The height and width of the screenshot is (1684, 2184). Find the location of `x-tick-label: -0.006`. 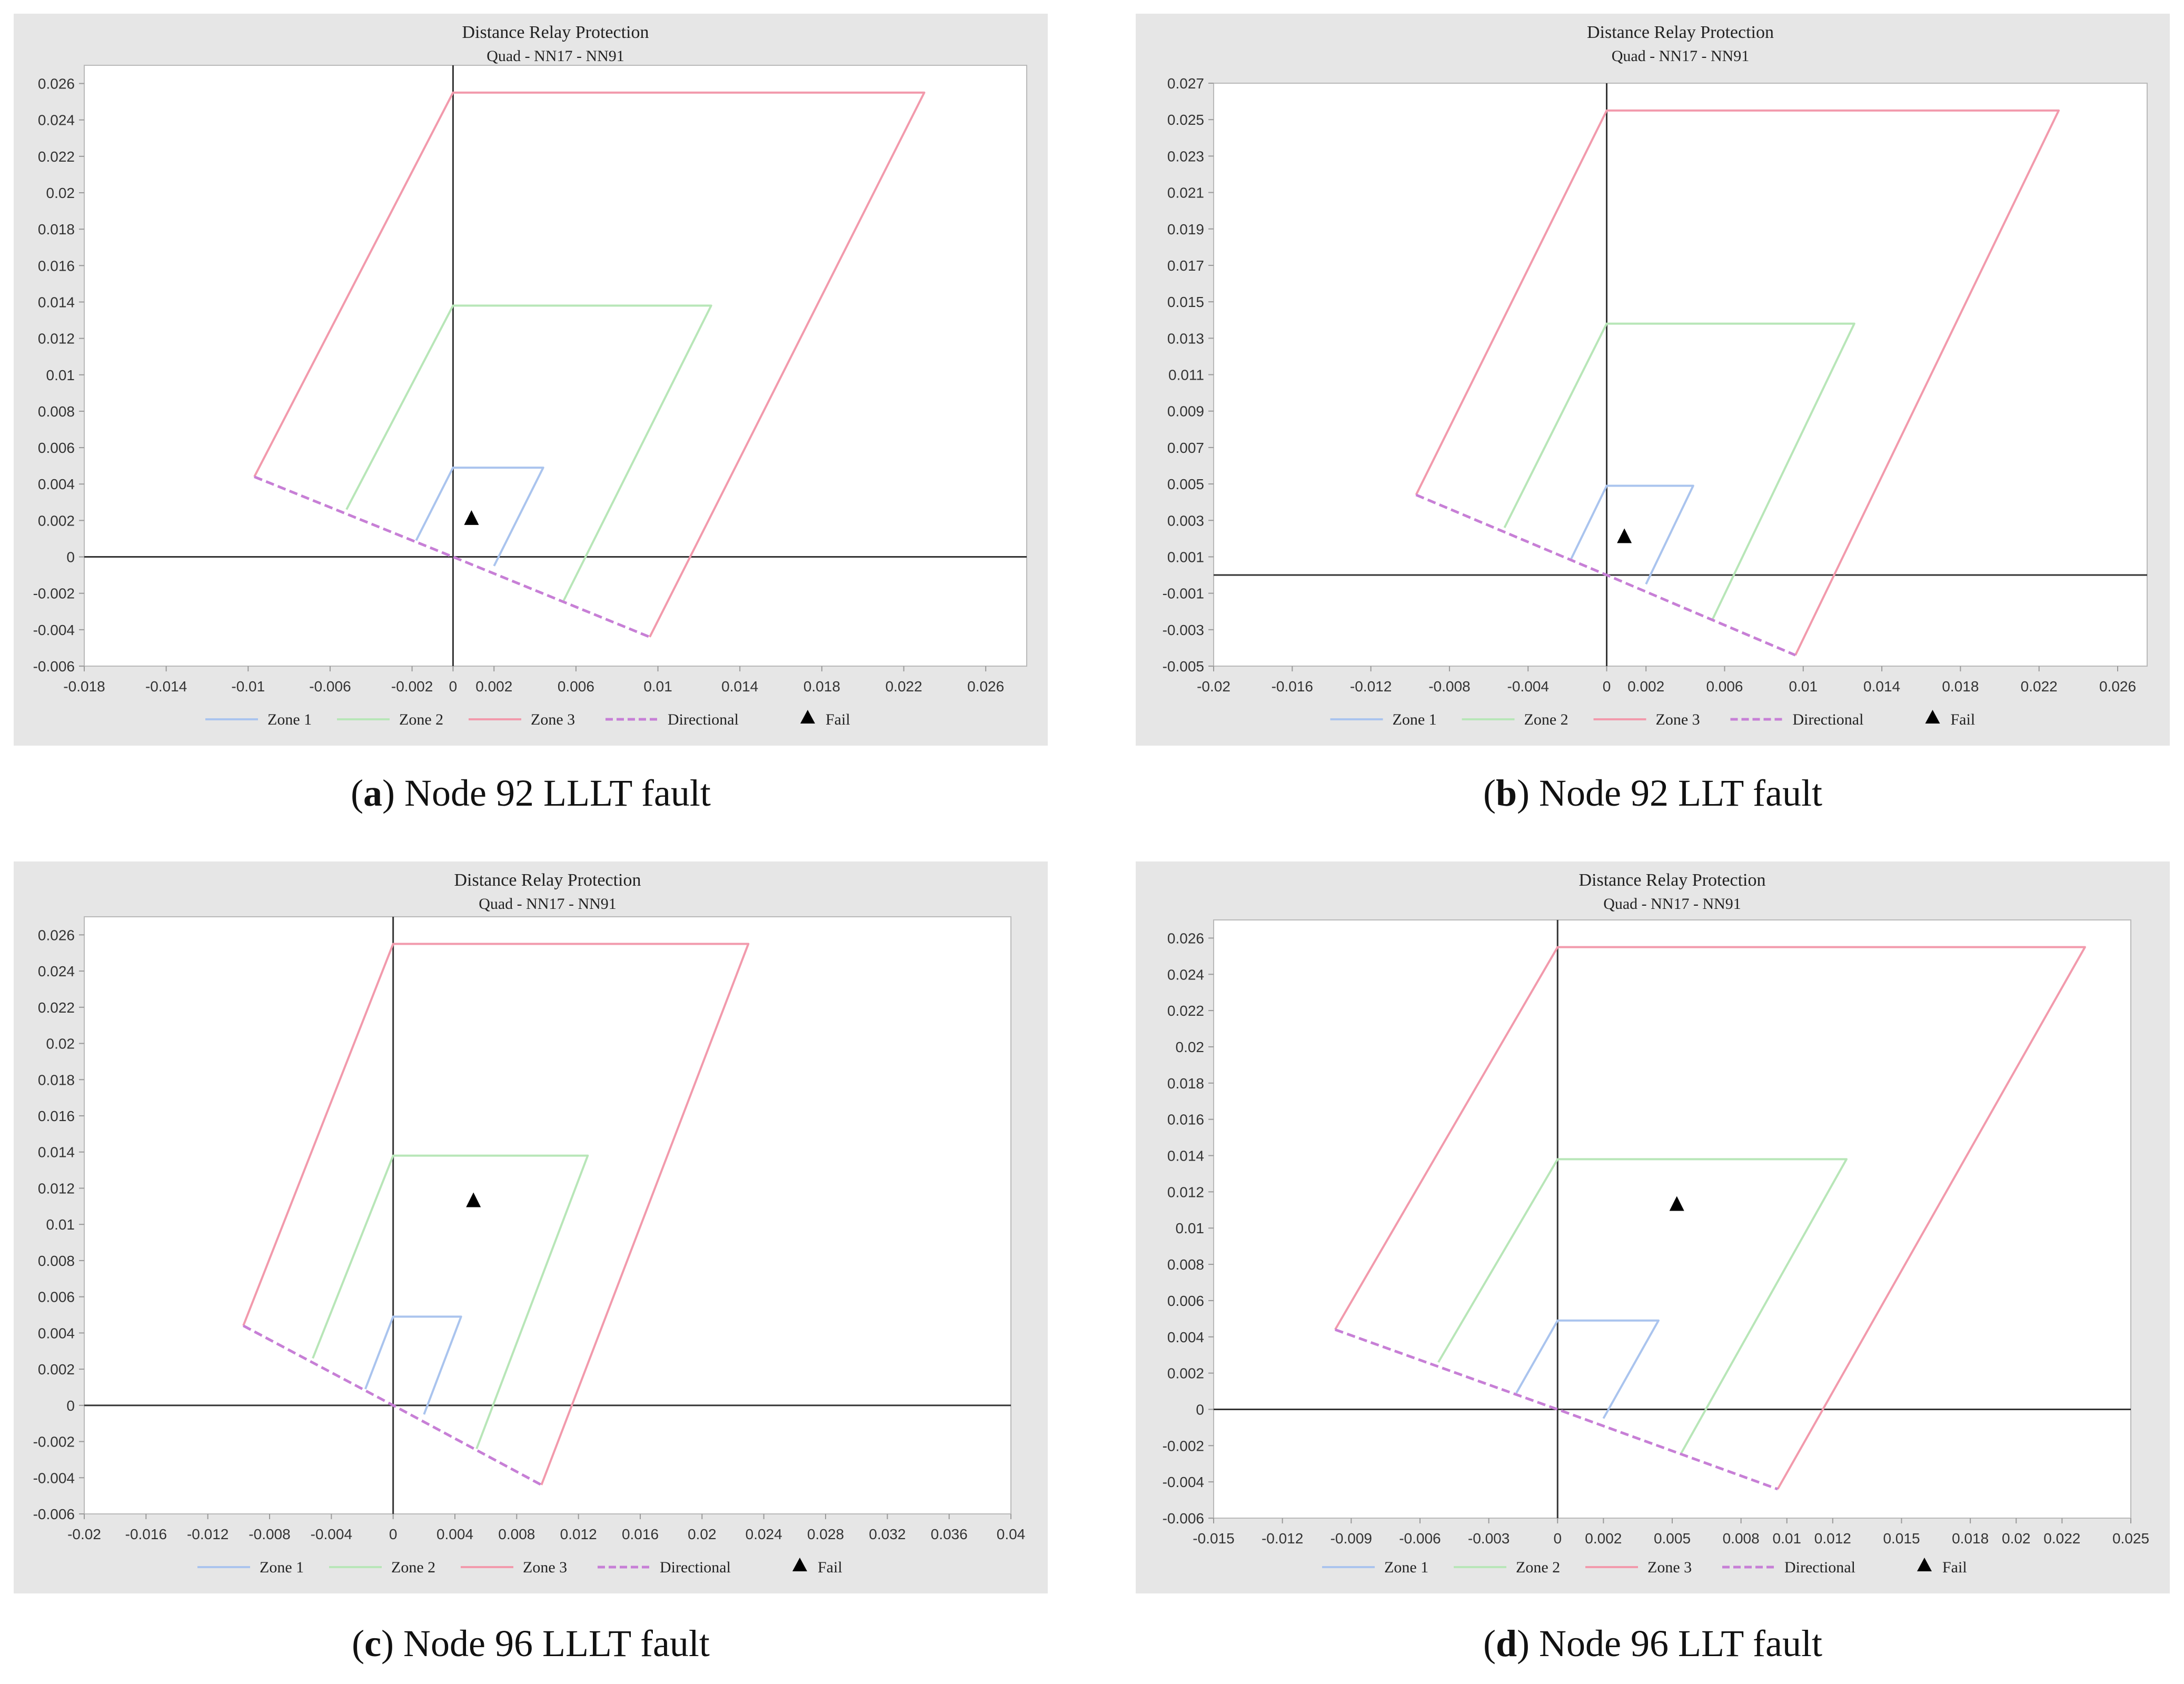

x-tick-label: -0.006 is located at coordinates (330, 686).